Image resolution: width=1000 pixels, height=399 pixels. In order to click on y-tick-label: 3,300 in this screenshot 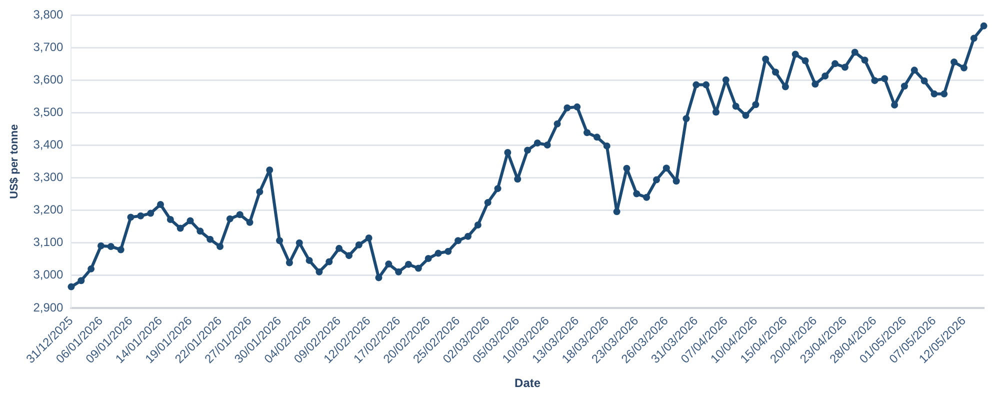, I will do `click(48, 177)`.